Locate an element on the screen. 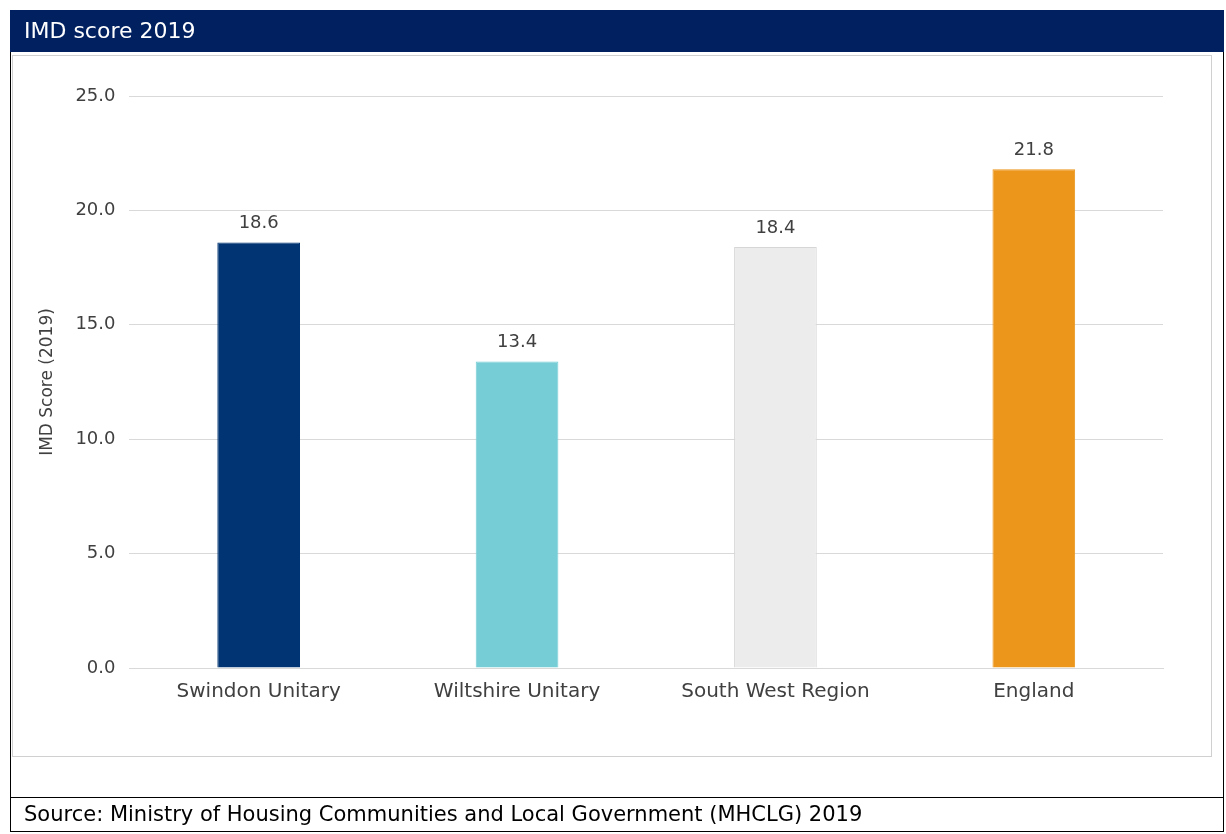  data-label: 18.6 is located at coordinates (258, 222).